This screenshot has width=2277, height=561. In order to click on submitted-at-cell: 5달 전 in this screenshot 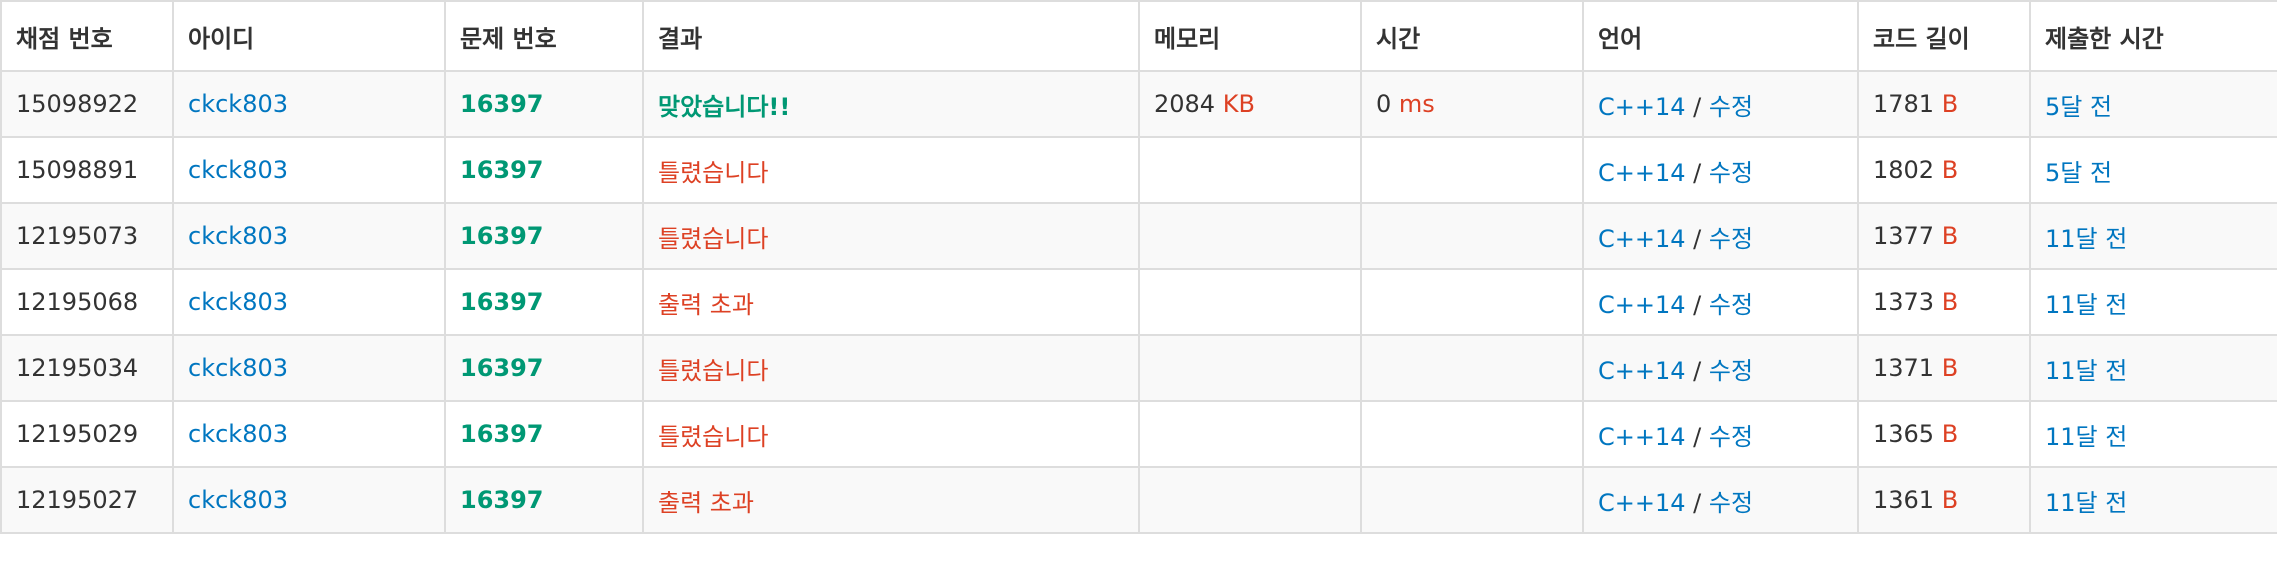, I will do `click(2153, 170)`.